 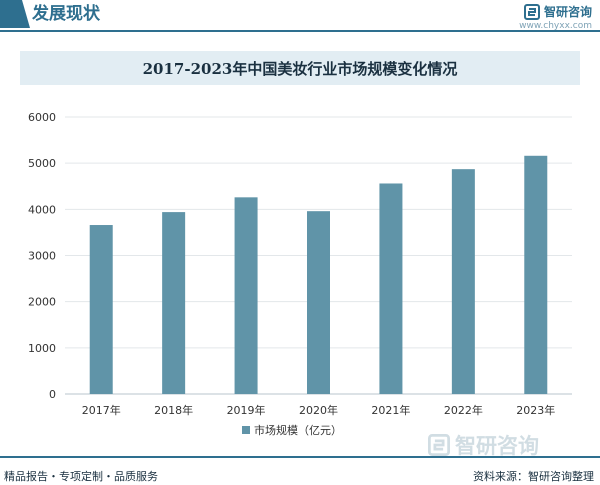 I want to click on chart-title: 2017-2023年中国美妆行业市场规模变化情况, so click(x=300, y=68).